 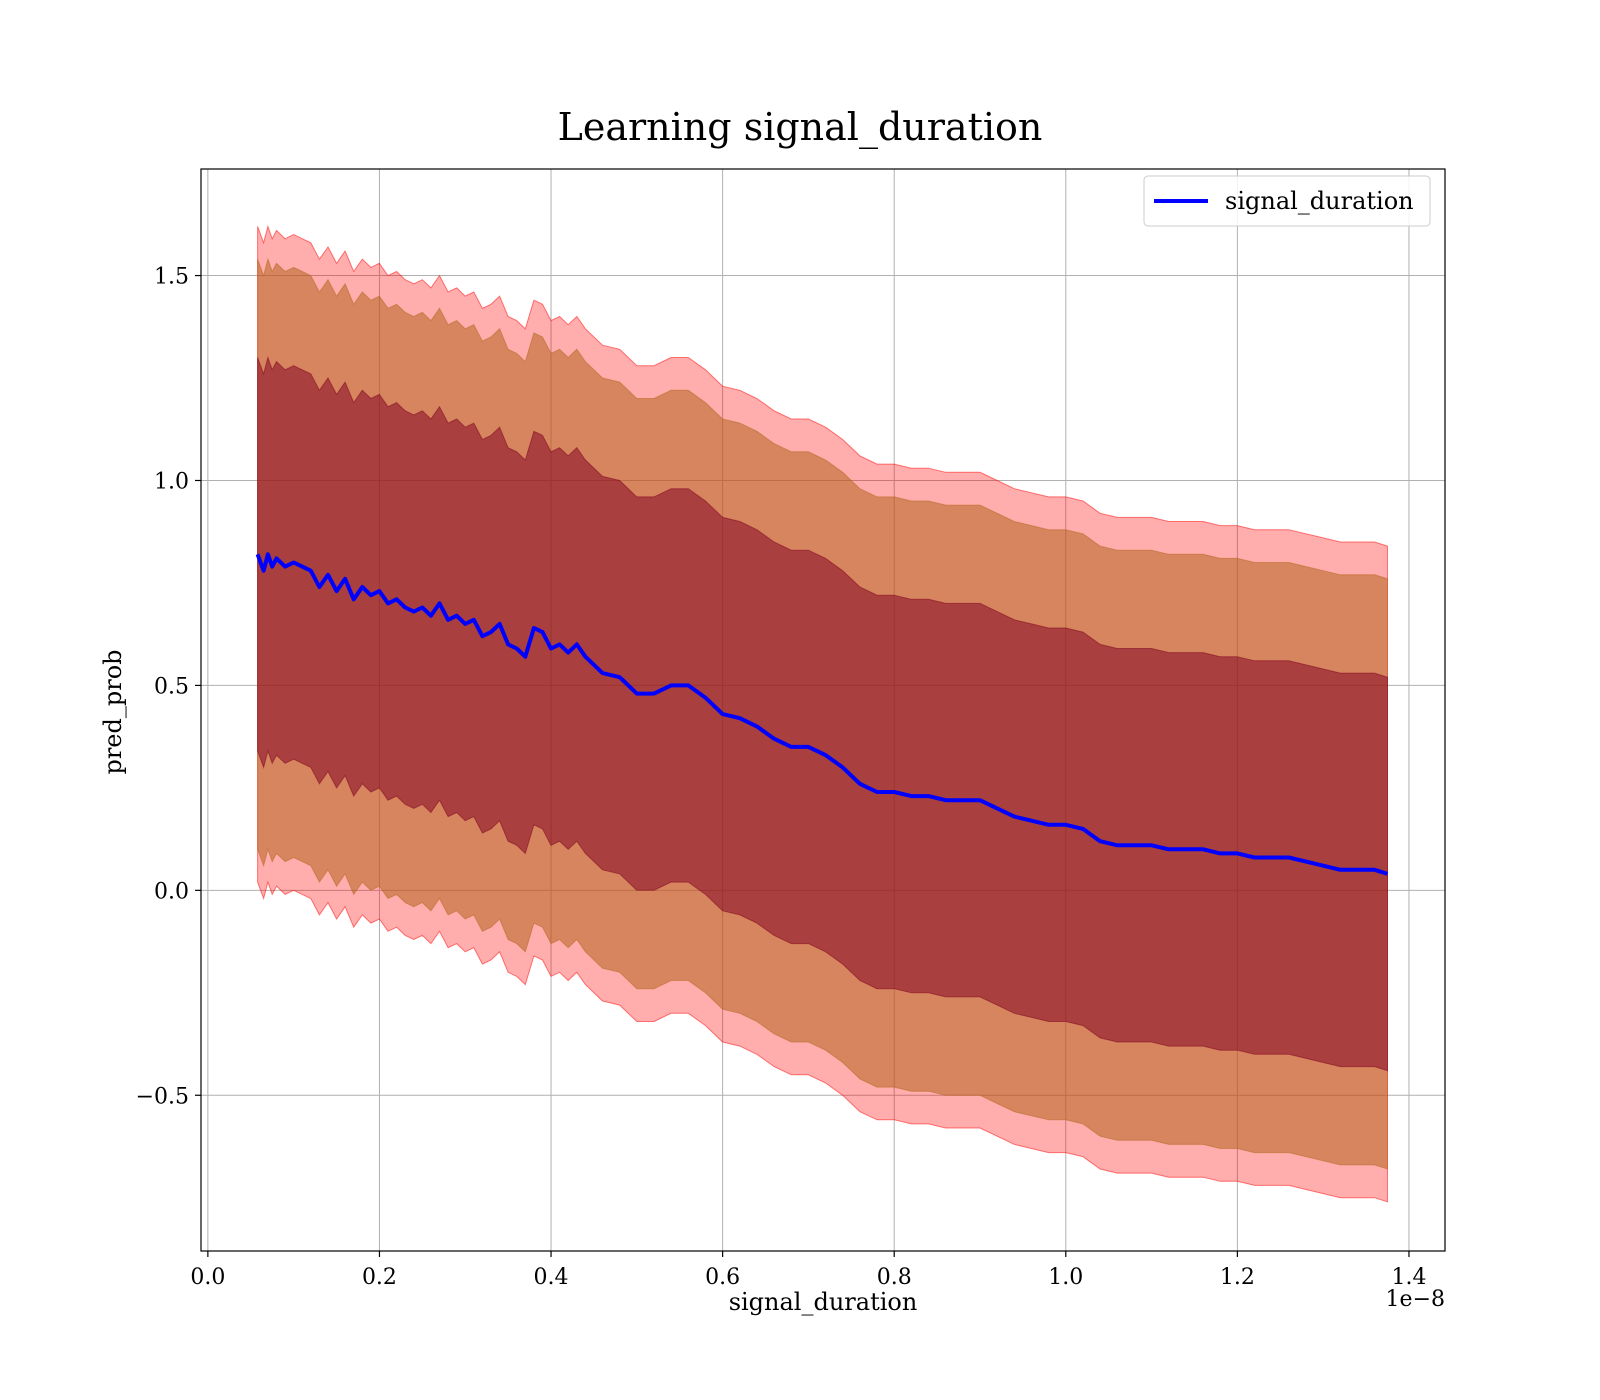 I want to click on x-tick-label: 0.2, so click(x=379, y=1277).